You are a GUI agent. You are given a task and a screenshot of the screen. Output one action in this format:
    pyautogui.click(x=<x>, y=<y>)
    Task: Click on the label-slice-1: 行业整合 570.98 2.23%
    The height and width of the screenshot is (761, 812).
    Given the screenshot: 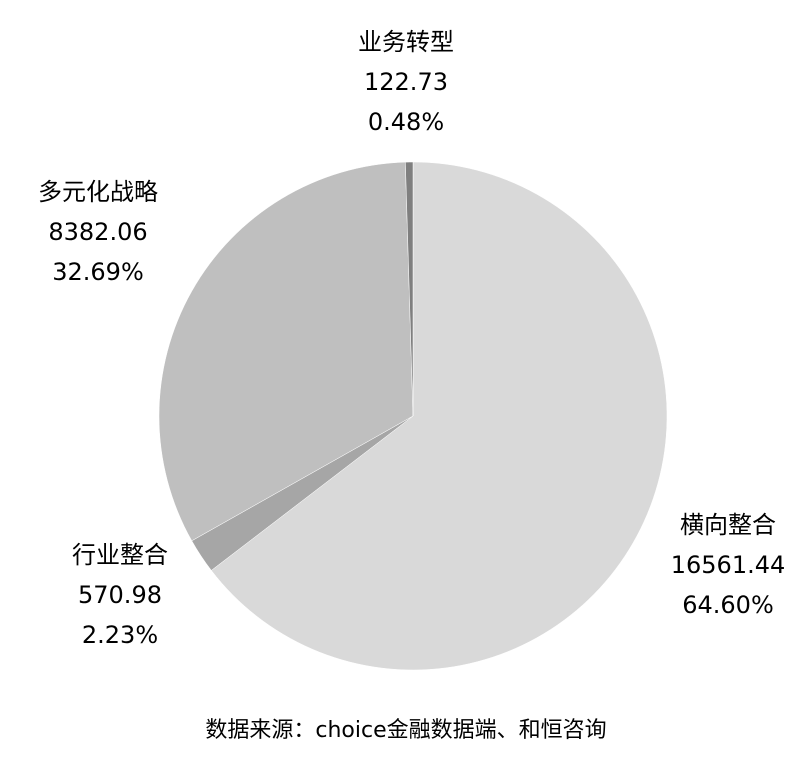 What is the action you would take?
    pyautogui.click(x=120, y=595)
    